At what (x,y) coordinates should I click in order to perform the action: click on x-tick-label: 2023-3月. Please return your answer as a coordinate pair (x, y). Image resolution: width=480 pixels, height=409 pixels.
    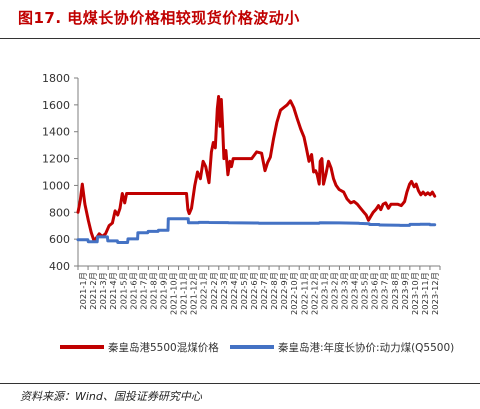
    Looking at the image, I should click on (344, 291).